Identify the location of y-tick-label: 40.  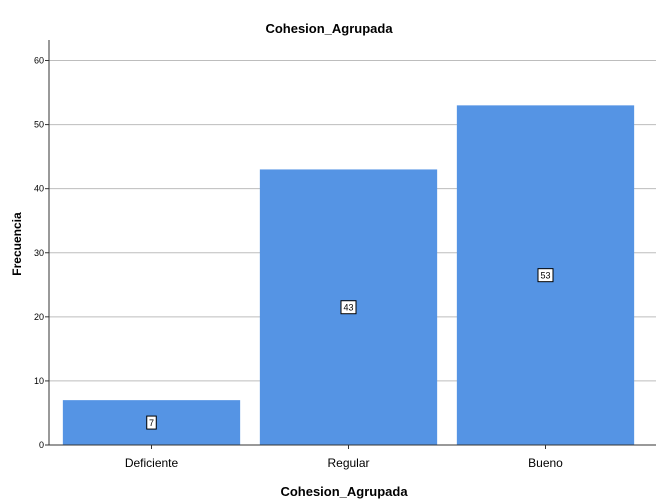
(39, 189).